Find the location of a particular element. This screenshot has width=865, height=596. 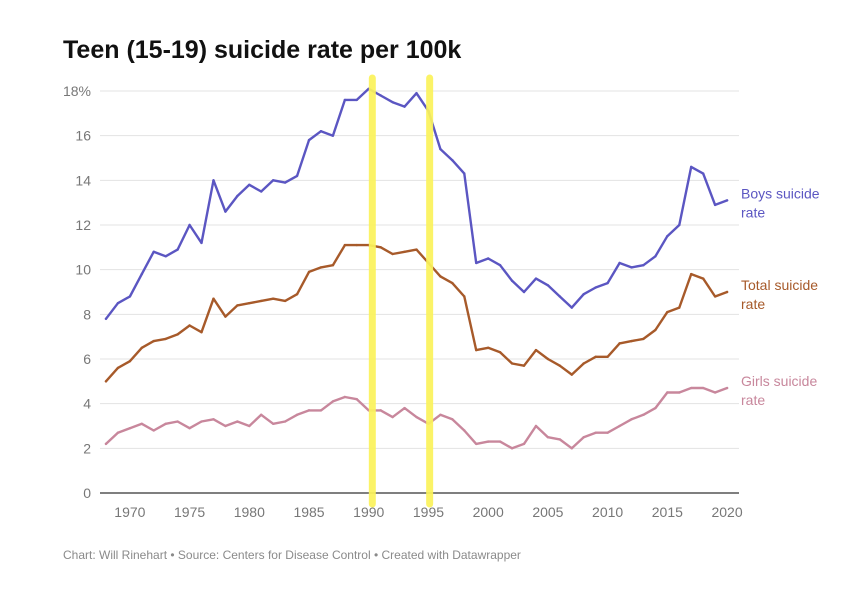

y-axis-tick-labels: 0 2 4 6 8 10 12 14 16 18% is located at coordinates (77, 292).